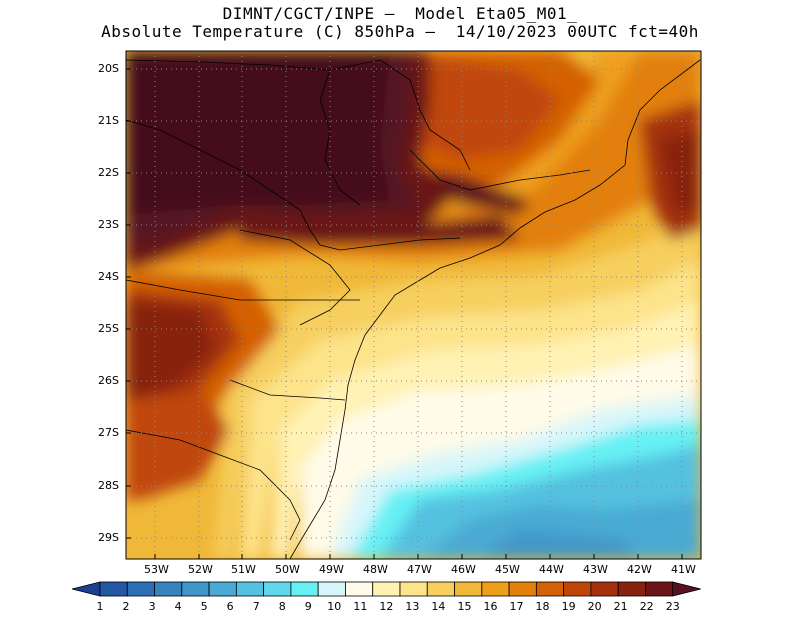 The width and height of the screenshot is (800, 618). Describe the element at coordinates (594, 606) in the screenshot. I see `colorbar-label: 20` at that location.